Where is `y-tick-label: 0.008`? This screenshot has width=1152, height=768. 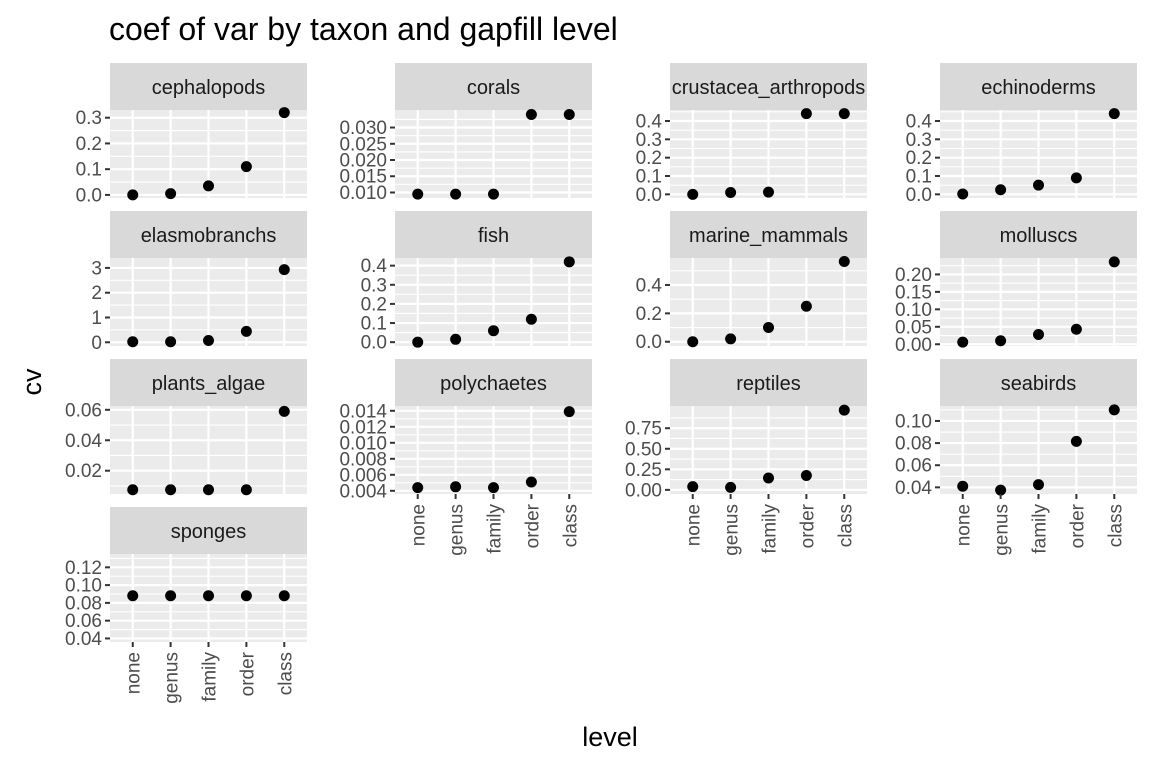 y-tick-label: 0.008 is located at coordinates (363, 459).